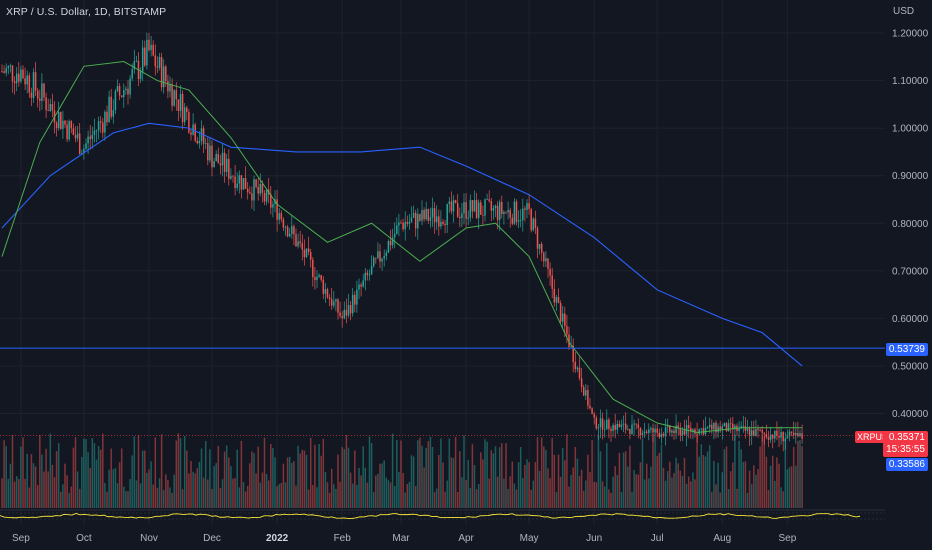 This screenshot has width=932, height=550. What do you see at coordinates (404, 538) in the screenshot?
I see `time-axis: Sep Oct Nov Dec 2022 Feb Mar Apr May Jun Jul Aug Sep` at bounding box center [404, 538].